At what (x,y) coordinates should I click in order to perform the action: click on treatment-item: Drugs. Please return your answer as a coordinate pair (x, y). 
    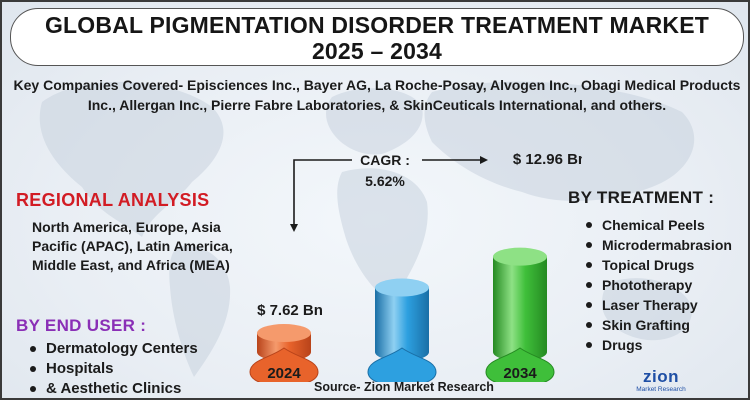
    Looking at the image, I should click on (658, 345).